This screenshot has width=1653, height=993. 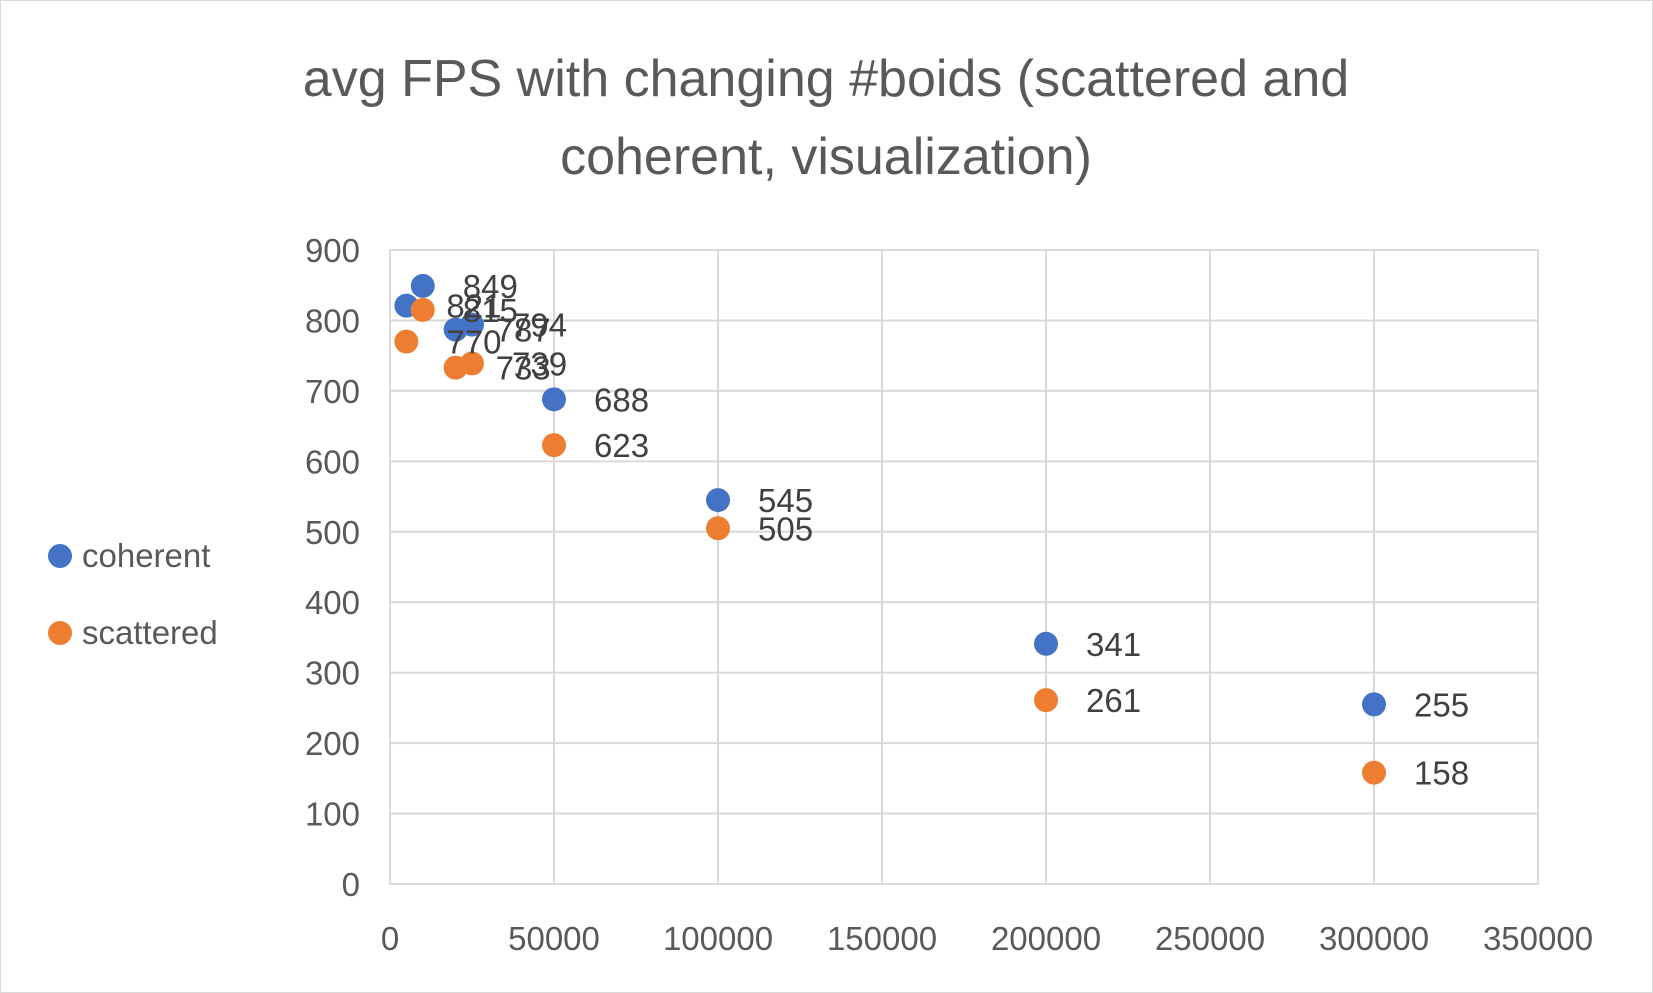 I want to click on legend: coherent scattered, so click(x=133, y=594).